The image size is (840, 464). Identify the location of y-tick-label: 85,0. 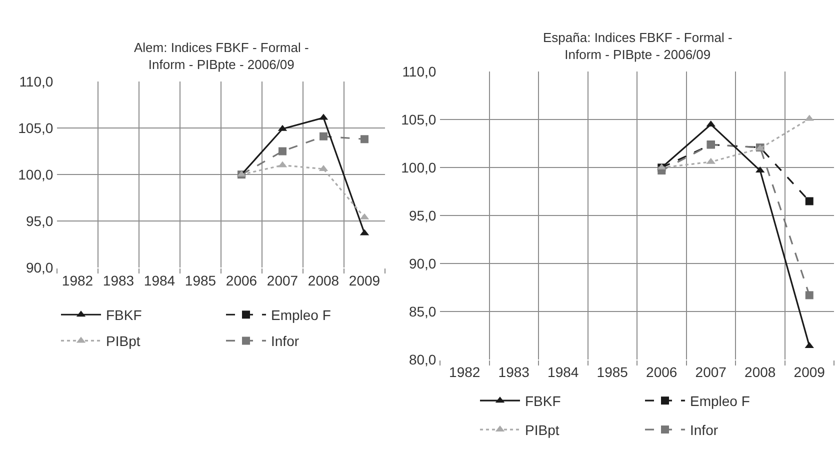
(422, 311).